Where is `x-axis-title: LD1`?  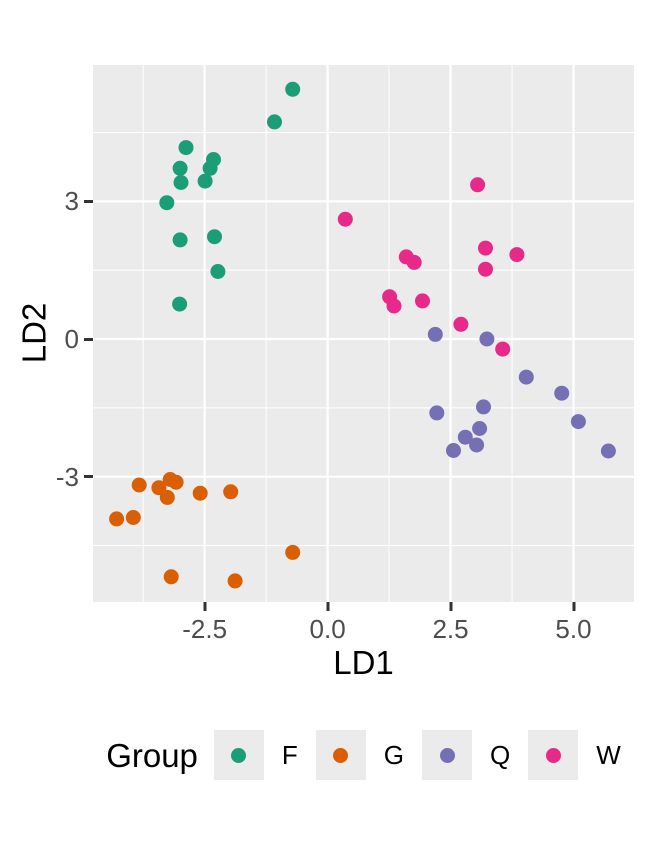
x-axis-title: LD1 is located at coordinates (363, 662).